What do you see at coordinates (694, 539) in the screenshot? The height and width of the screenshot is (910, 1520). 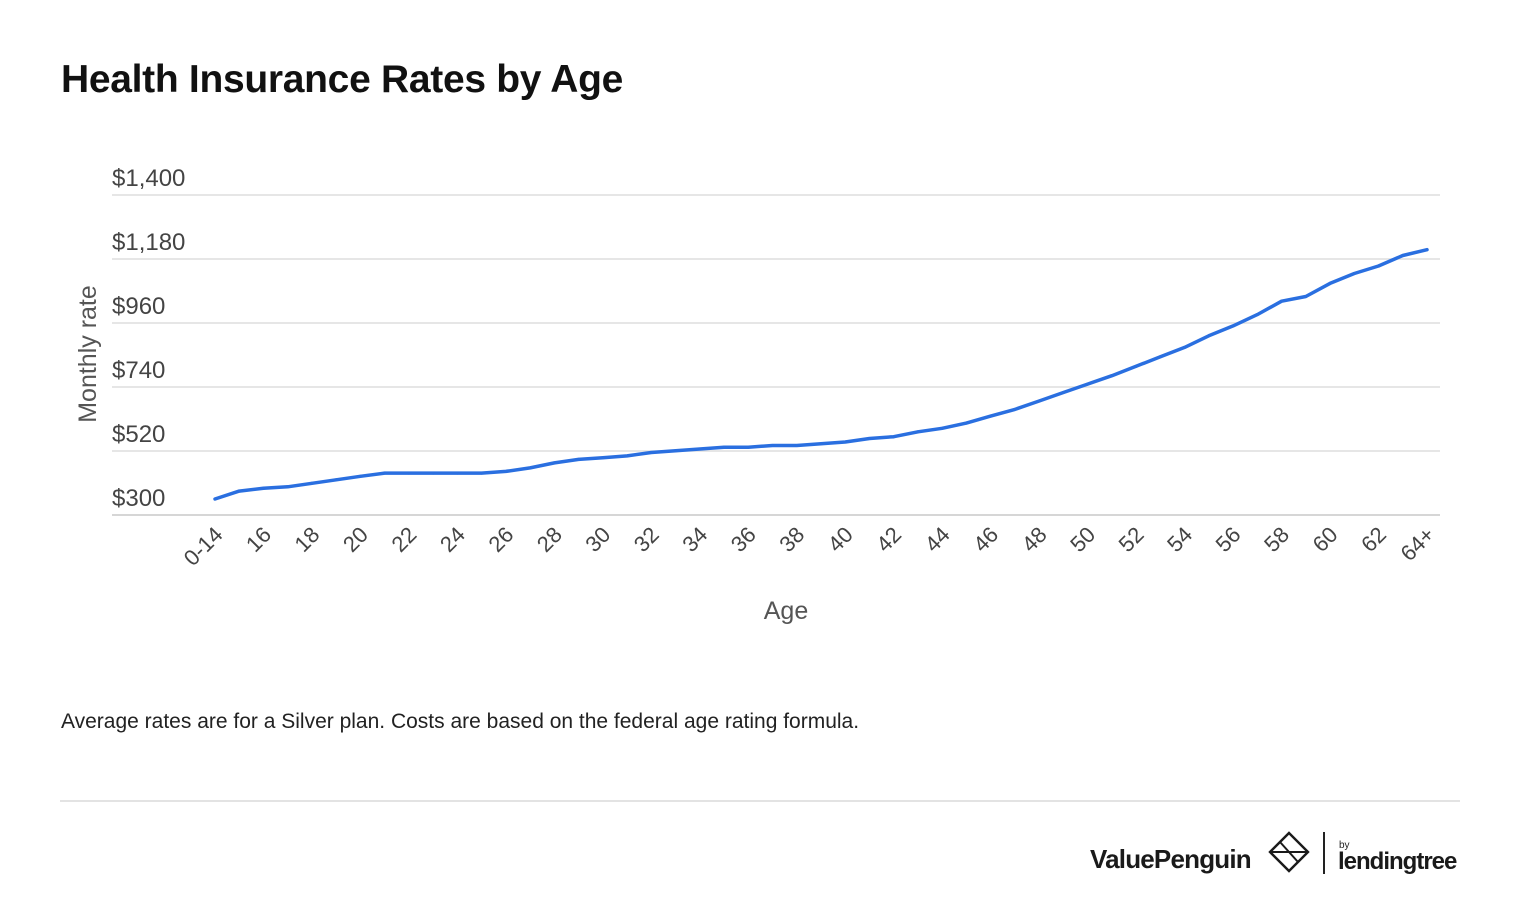 I see `x-tick-label: 34` at bounding box center [694, 539].